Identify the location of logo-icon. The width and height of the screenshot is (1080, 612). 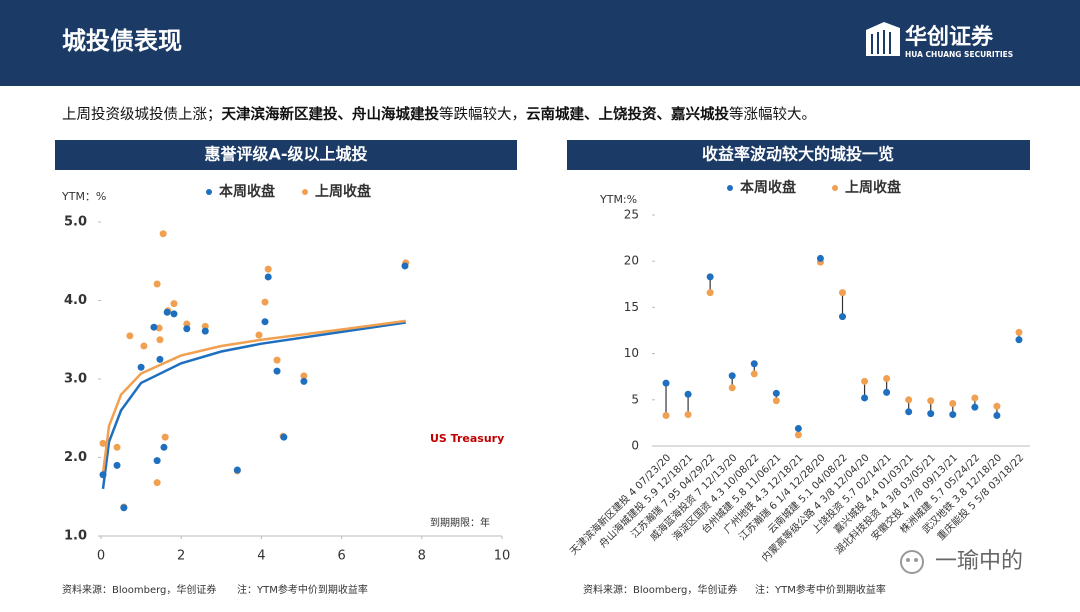
(883, 39).